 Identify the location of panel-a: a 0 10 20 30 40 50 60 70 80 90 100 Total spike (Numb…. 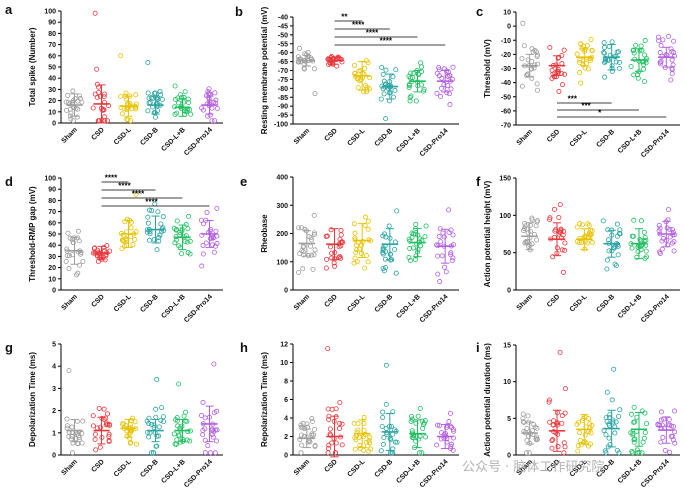
(114, 79).